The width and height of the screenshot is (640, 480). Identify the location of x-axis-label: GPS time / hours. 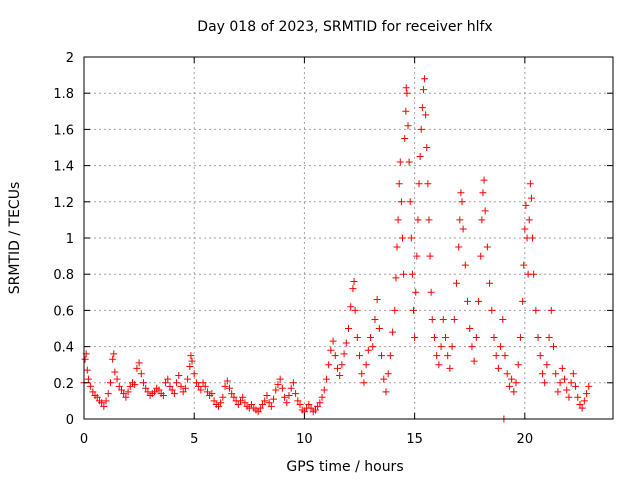
(344, 467).